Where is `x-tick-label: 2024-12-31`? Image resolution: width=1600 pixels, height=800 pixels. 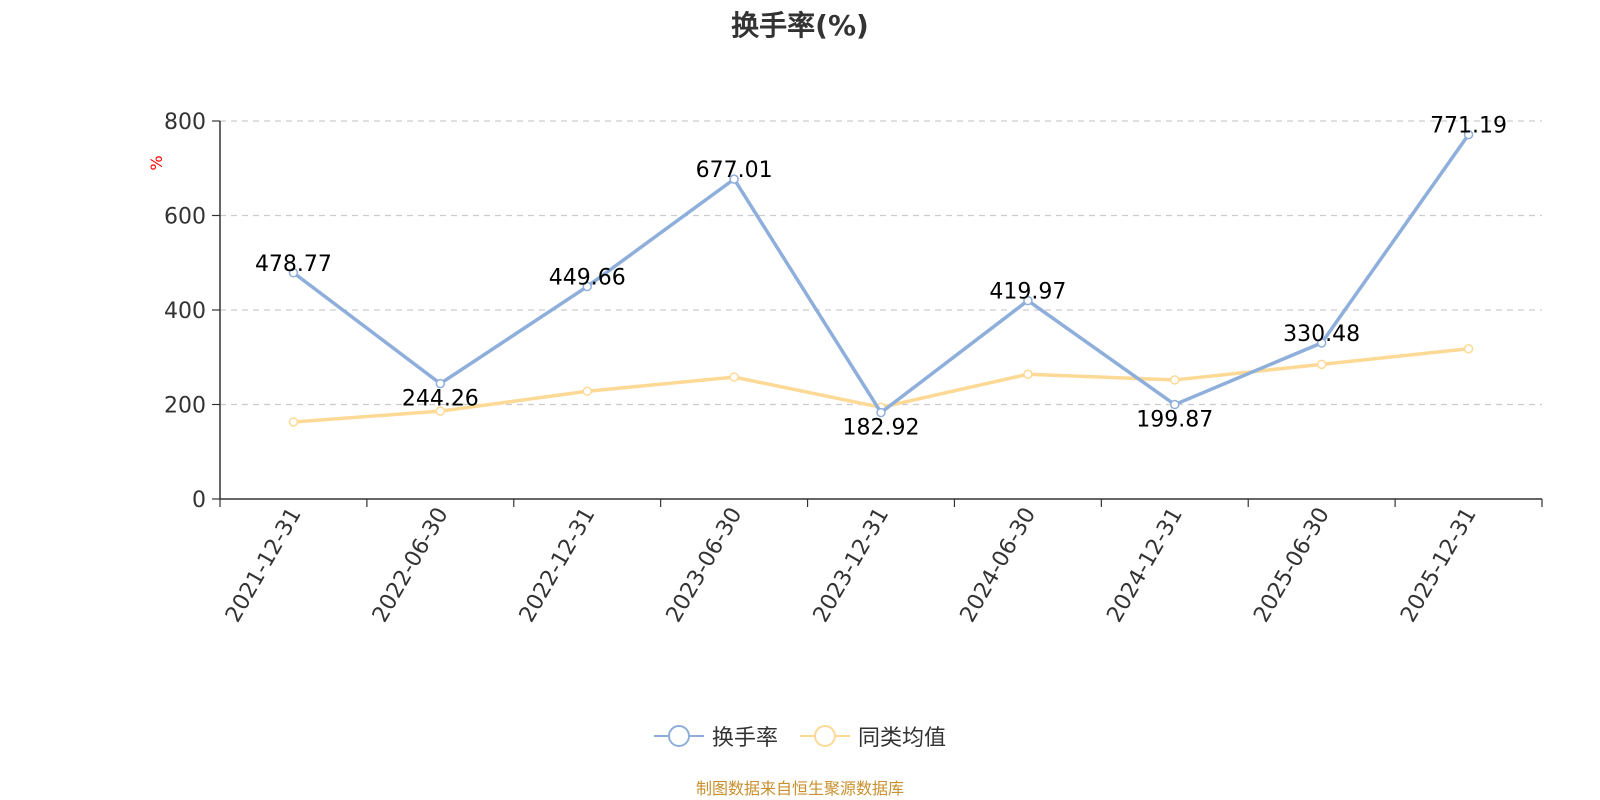 x-tick-label: 2024-12-31 is located at coordinates (1145, 565).